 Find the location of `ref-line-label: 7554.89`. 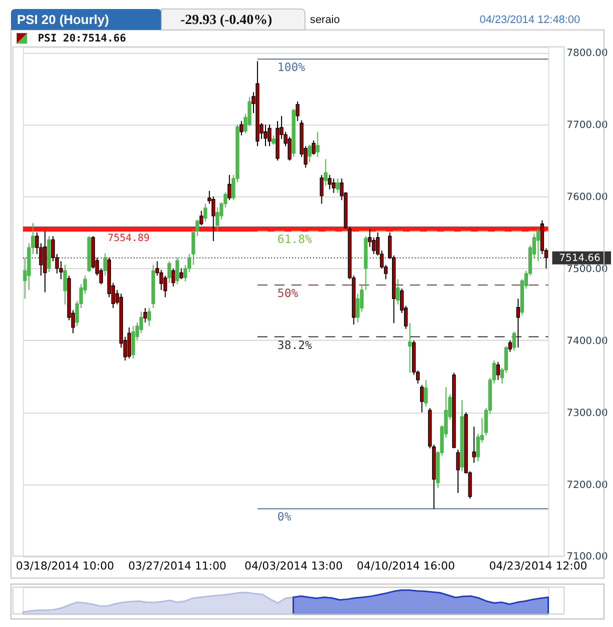

ref-line-label: 7554.89 is located at coordinates (129, 238).